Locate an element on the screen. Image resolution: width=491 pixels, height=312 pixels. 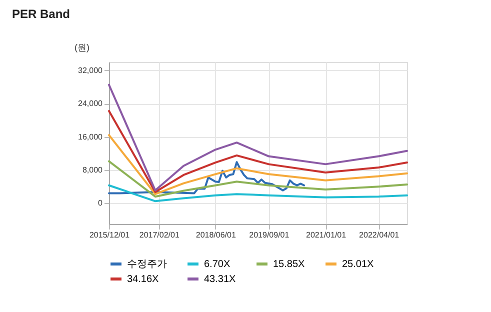
x-tick-label: 2022/04/01 is located at coordinates (379, 235).